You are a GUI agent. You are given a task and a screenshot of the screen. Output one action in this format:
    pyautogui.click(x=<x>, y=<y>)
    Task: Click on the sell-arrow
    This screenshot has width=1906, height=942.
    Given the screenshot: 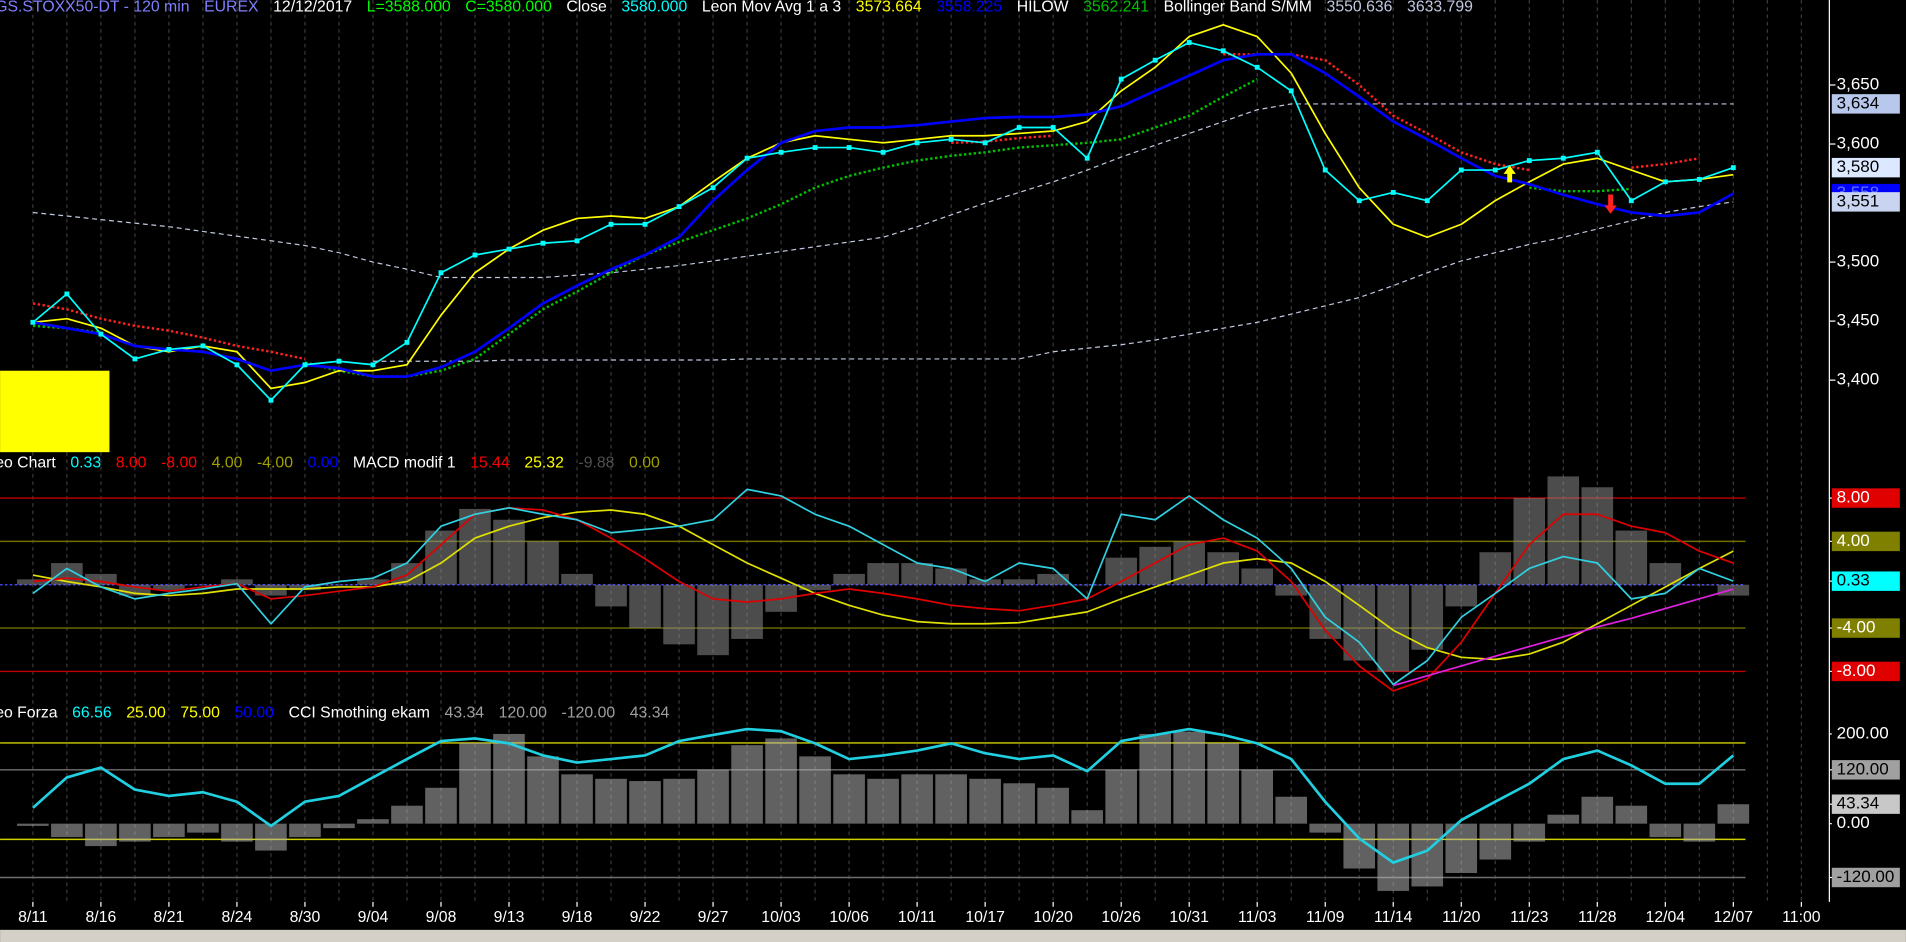 What is the action you would take?
    pyautogui.click(x=1610, y=204)
    